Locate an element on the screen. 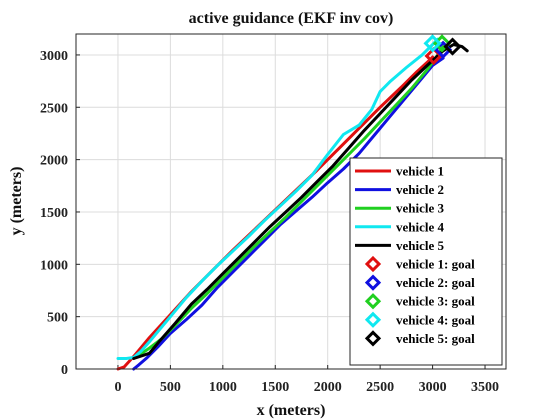 The width and height of the screenshot is (560, 420). legend-label: vehicle 3: goal is located at coordinates (435, 301).